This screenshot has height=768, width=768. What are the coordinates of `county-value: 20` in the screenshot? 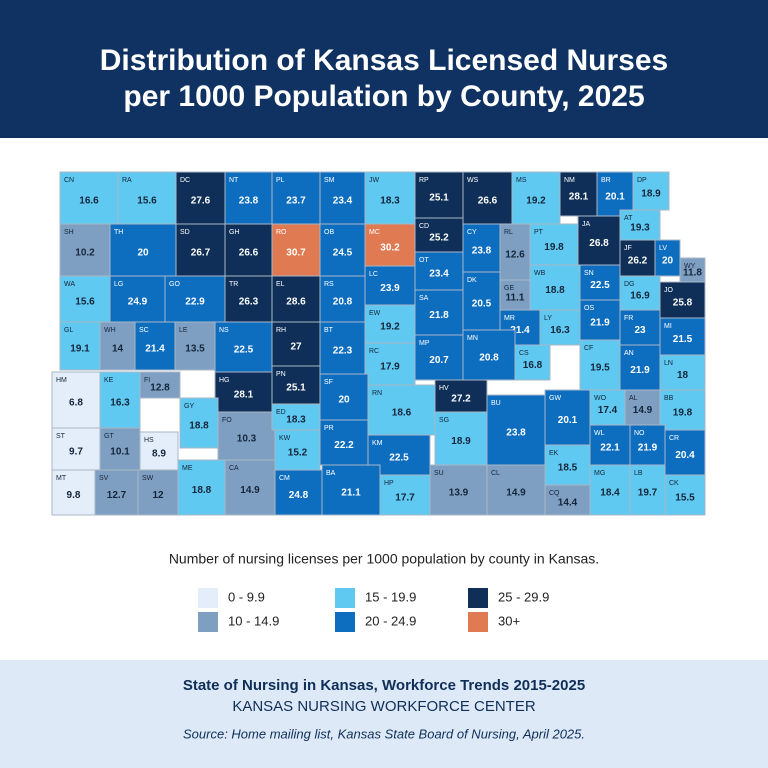 It's located at (344, 400).